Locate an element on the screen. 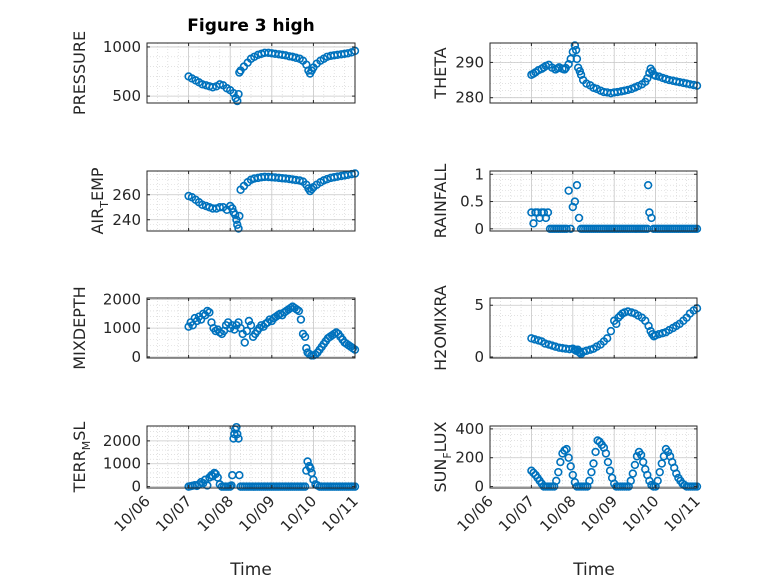  y-axis-label: MIXDEPTH is located at coordinates (79, 327).